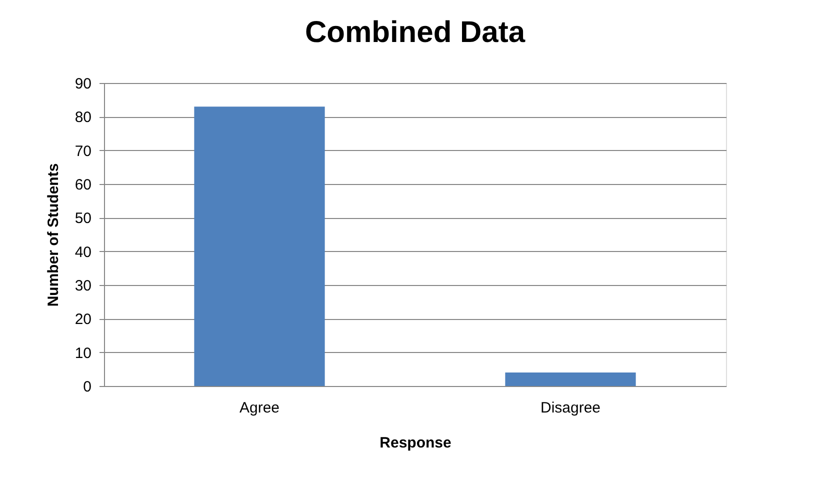  I want to click on y-tick-label: 50, so click(83, 219).